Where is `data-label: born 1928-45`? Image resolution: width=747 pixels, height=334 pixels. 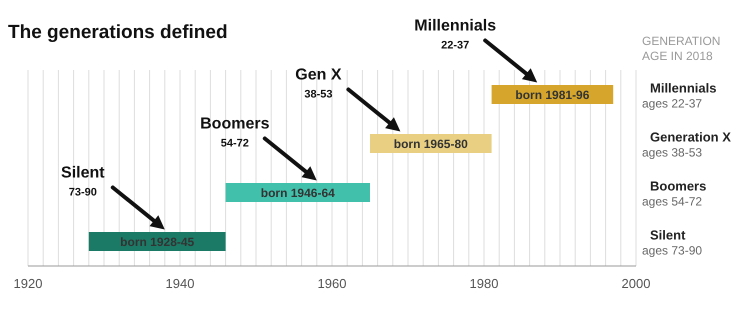 data-label: born 1928-45 is located at coordinates (157, 241).